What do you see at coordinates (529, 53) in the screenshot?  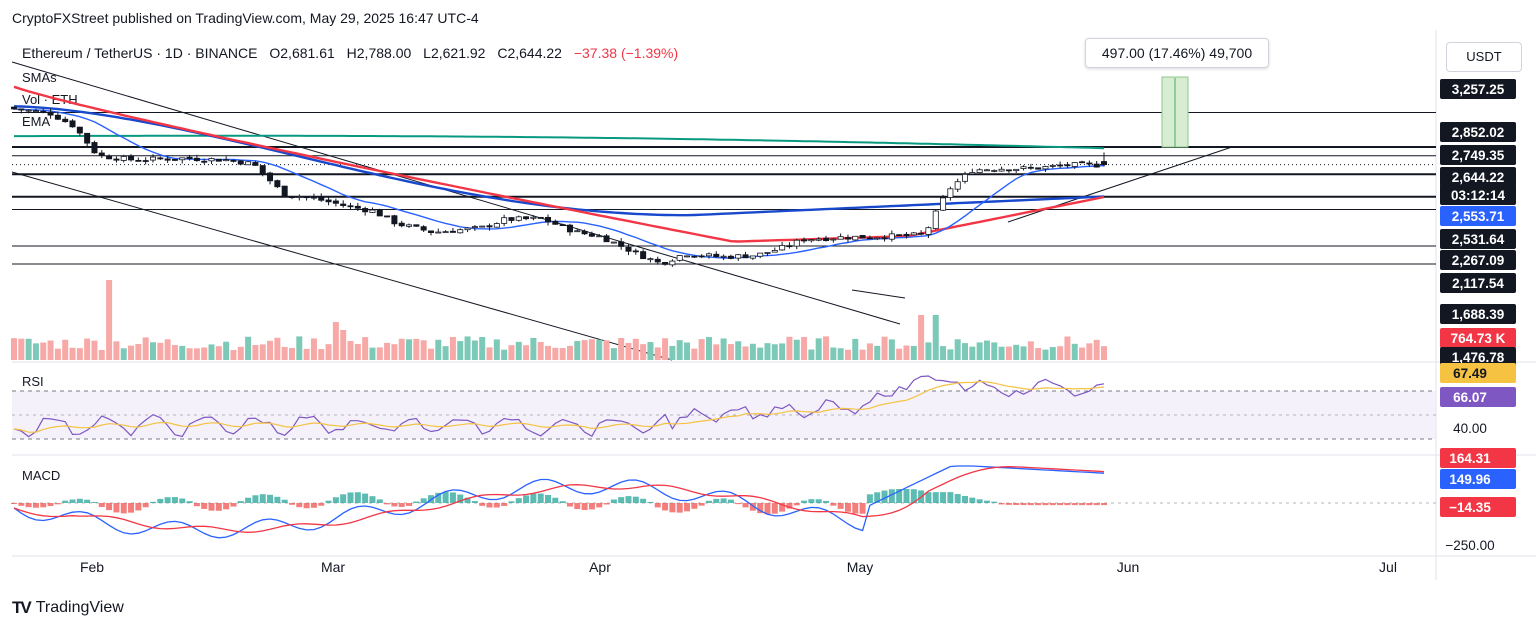 I see `close-value: C2,644.22` at bounding box center [529, 53].